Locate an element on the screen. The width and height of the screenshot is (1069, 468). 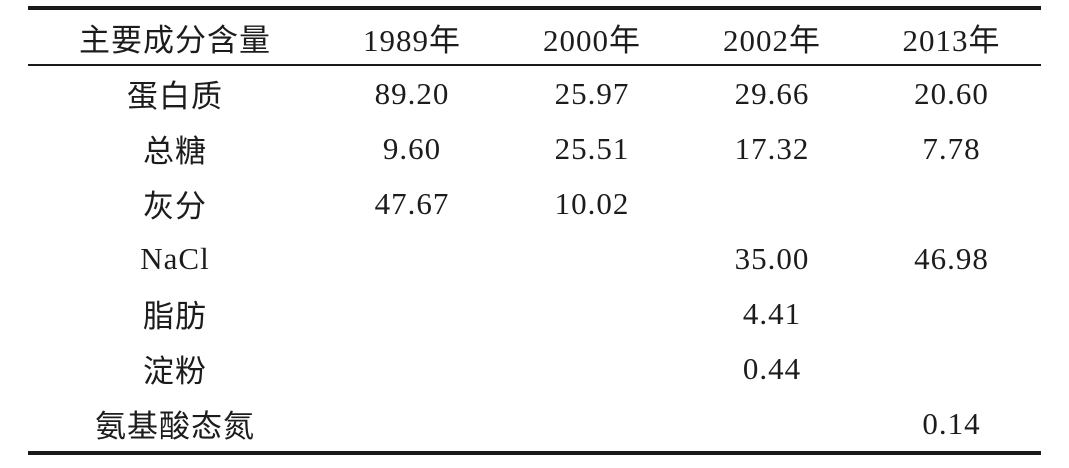
column-header-year-2013: 2013年 is located at coordinates (951, 37).